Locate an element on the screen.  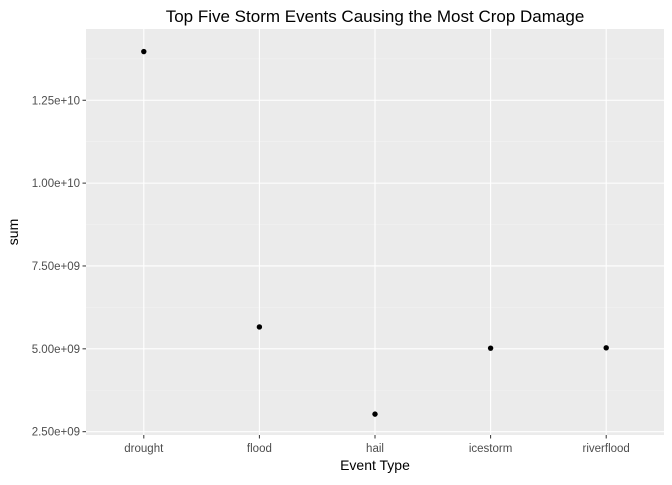
y-axis: 2.50e+09 5.00e+09 7.50e+09 1.00e+10 1.25e+10 is located at coordinates (59, 267).